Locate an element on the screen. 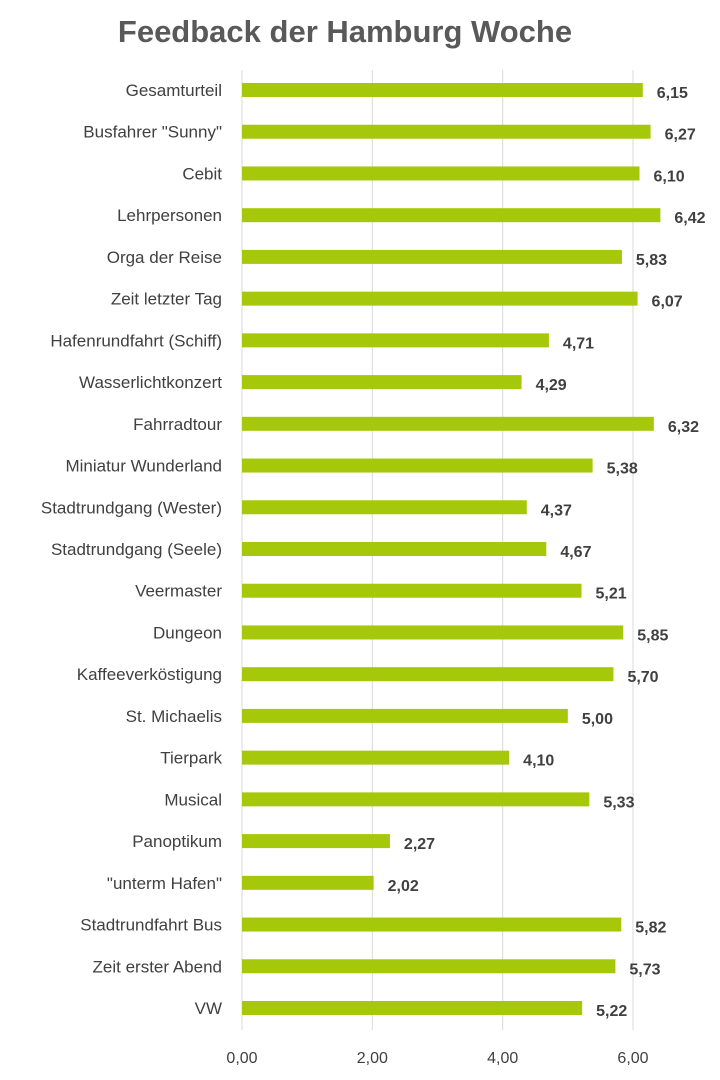  category-label: Hafenrundfahrt (Schiff) is located at coordinates (136, 340).